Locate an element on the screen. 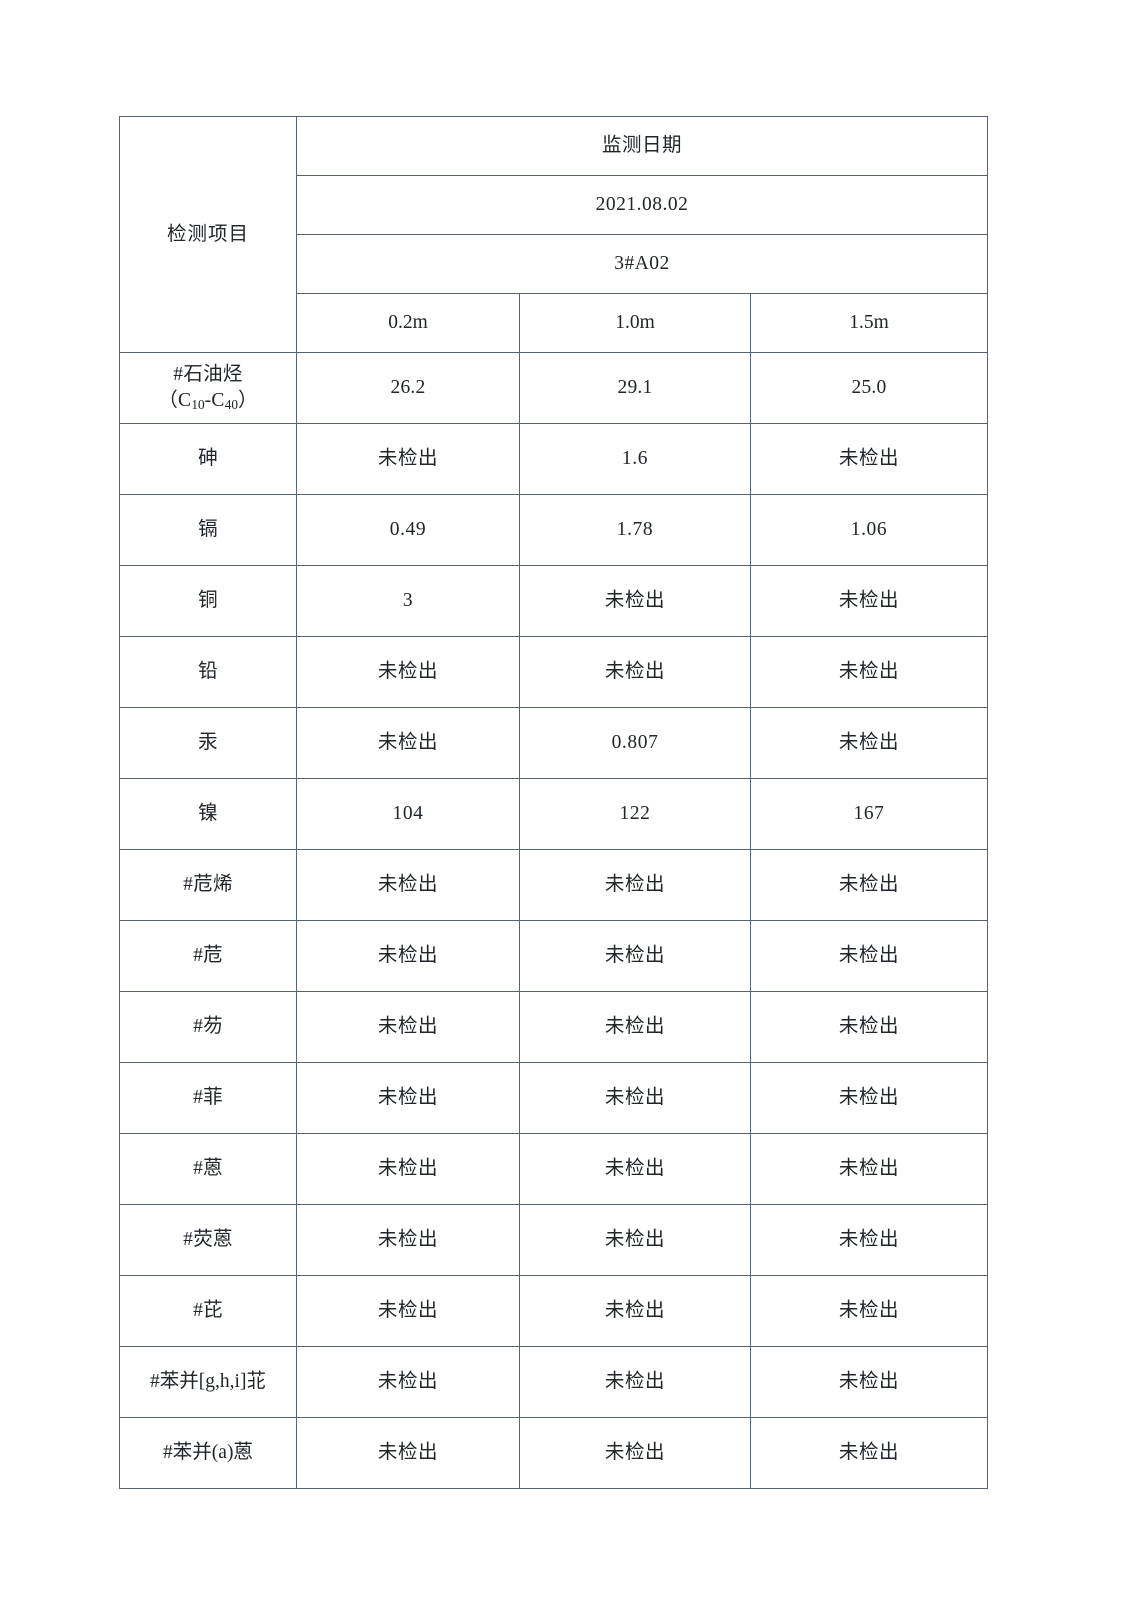 This screenshot has height=1600, width=1127. row-label-petroleum-hydrocarbon: #石油烃 （C10-C40） is located at coordinates (208, 388).